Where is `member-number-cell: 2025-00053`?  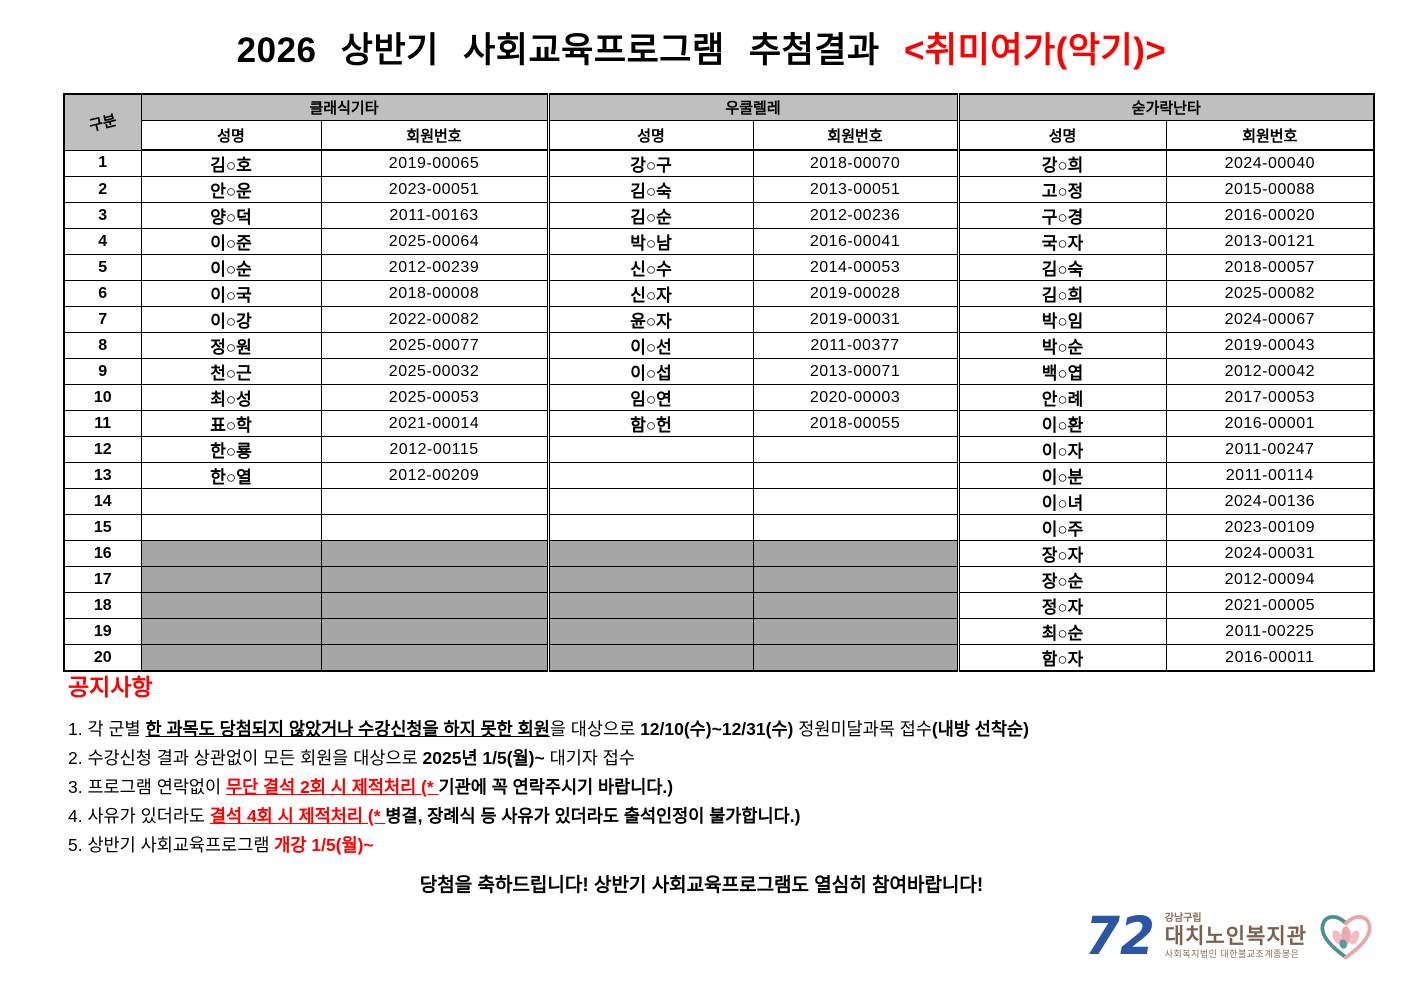
member-number-cell: 2025-00053 is located at coordinates (434, 397).